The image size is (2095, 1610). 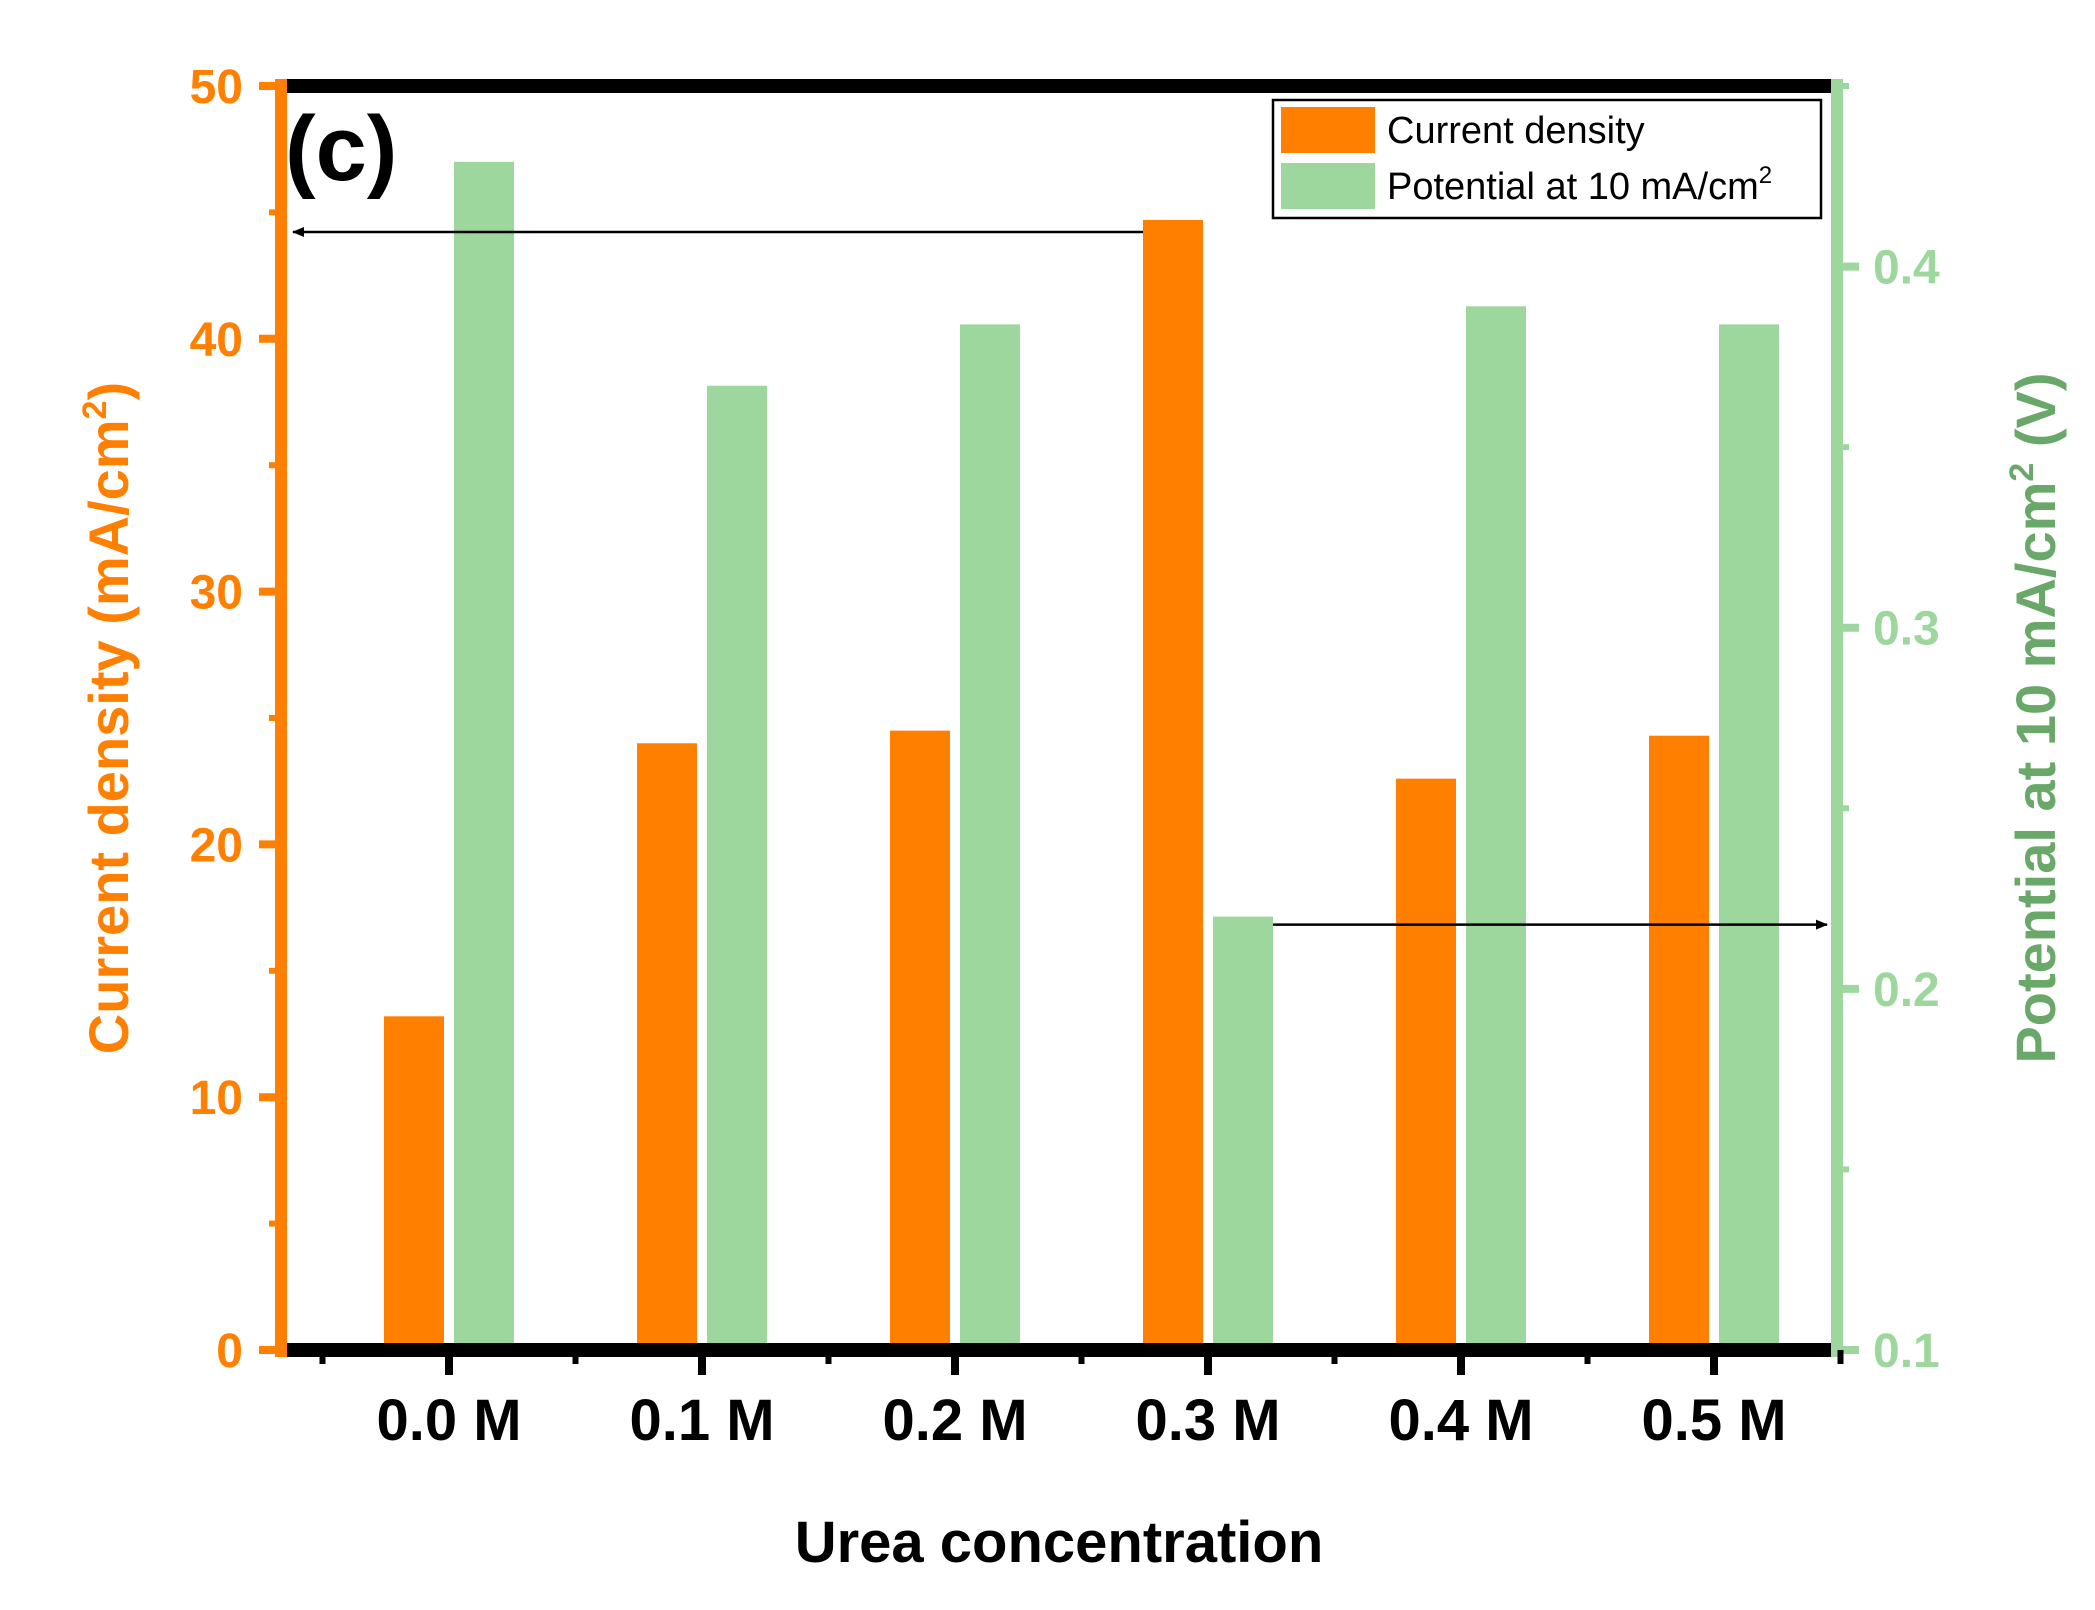 I want to click on legend-label-1: Potential at 10 mA/cm2, so click(x=1579, y=185).